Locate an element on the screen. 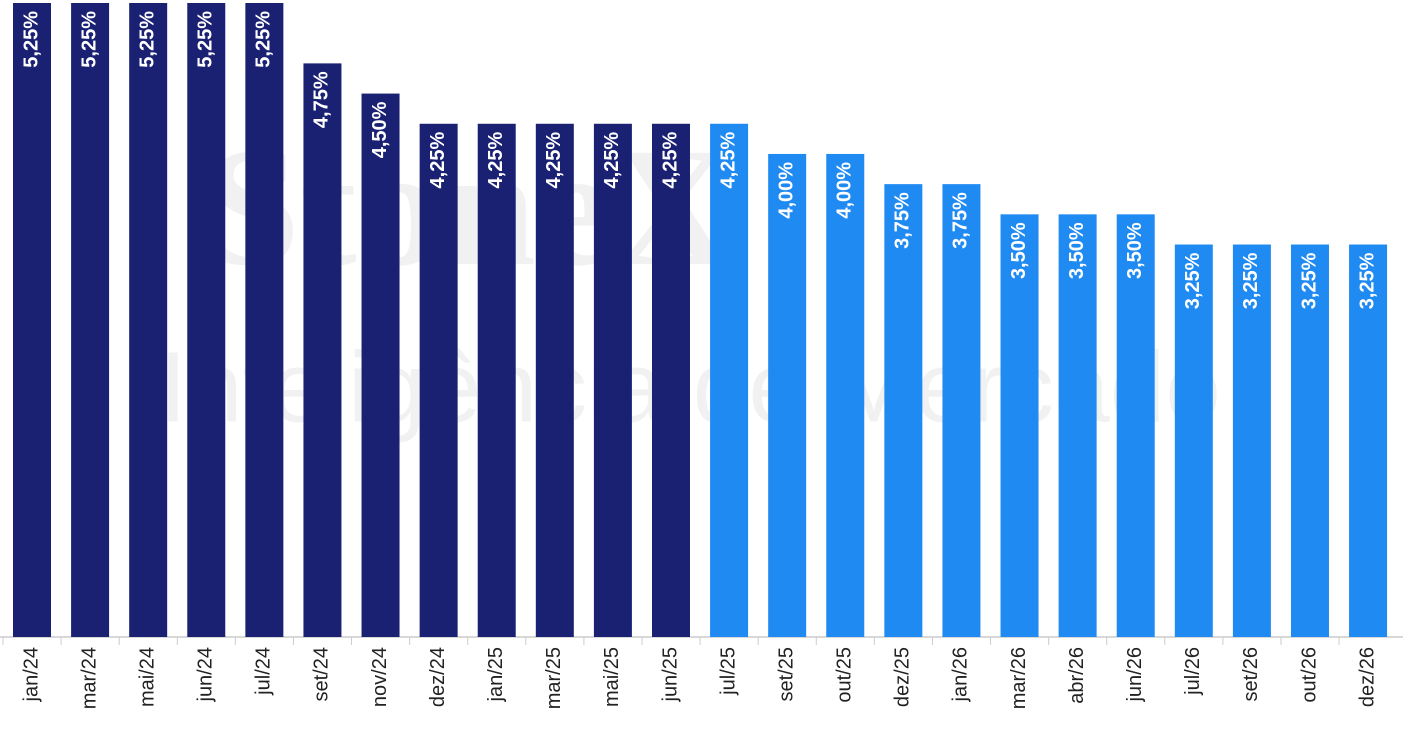 This screenshot has width=1403, height=733. x-tick-label: abr/26 is located at coordinates (1077, 675).